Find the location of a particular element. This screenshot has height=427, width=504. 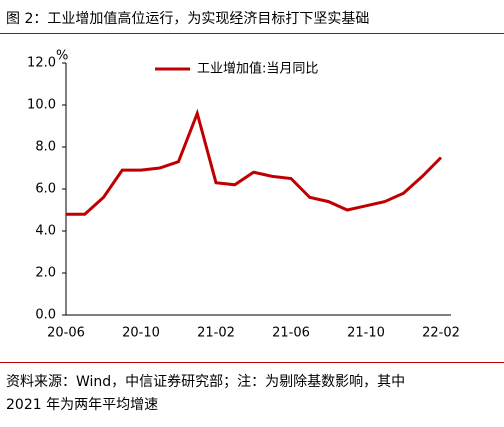

title-rule is located at coordinates (252, 33).